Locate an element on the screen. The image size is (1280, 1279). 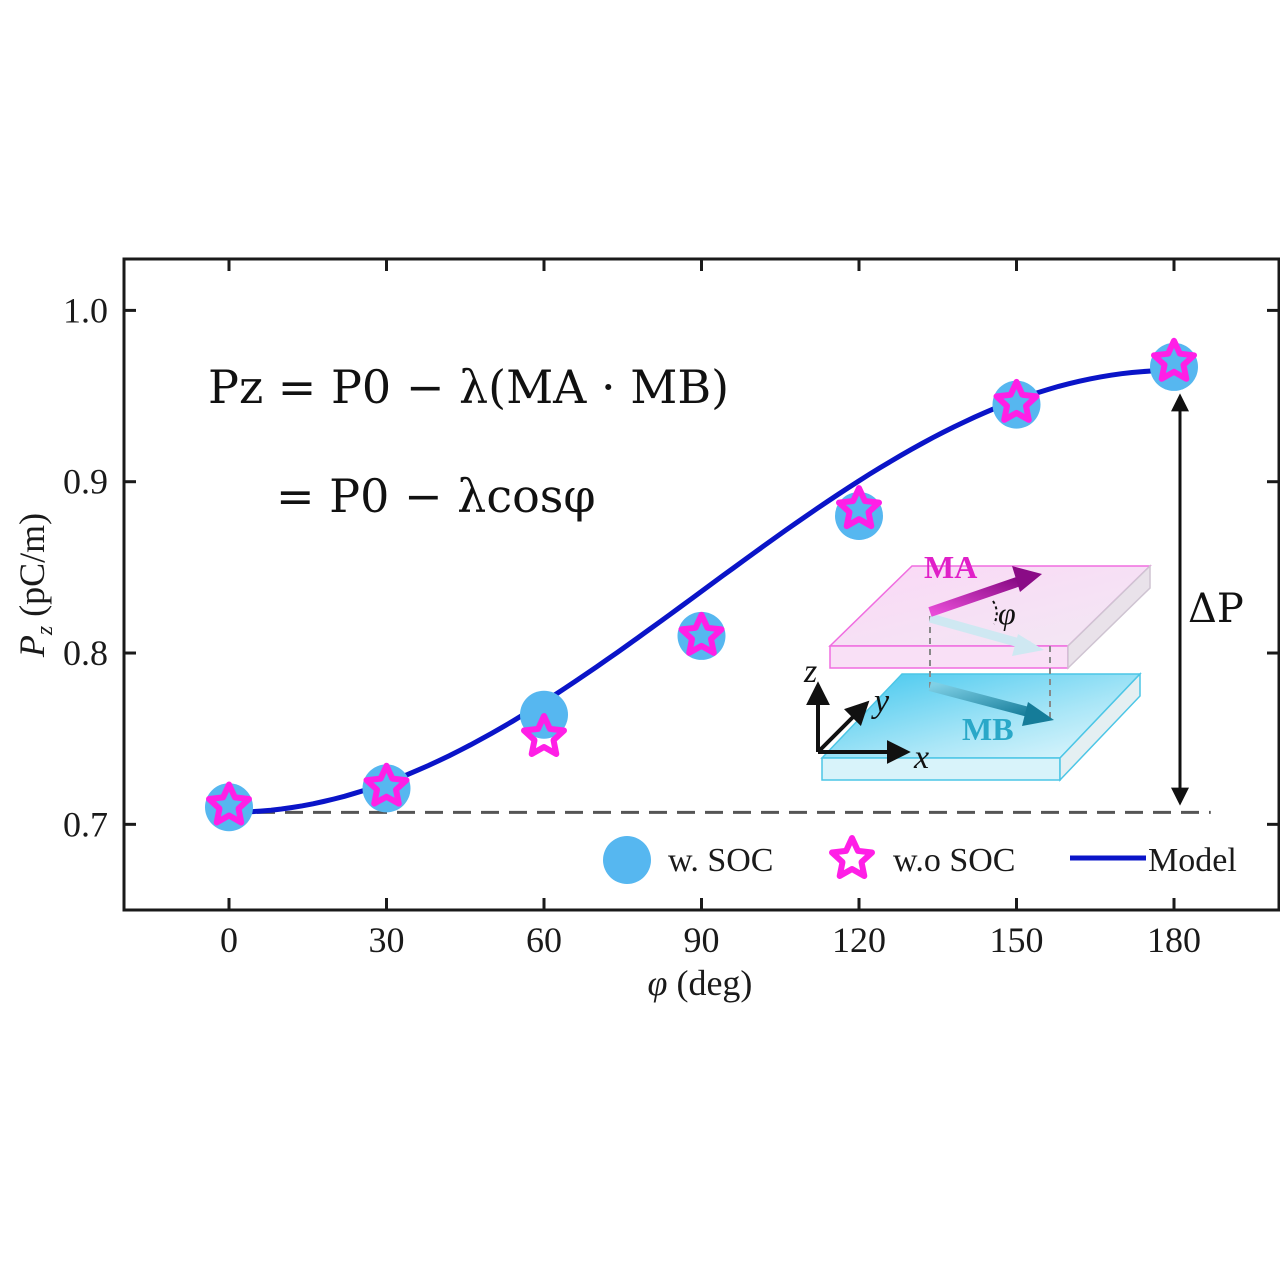
y-tick-label: 0.8 is located at coordinates (85, 653).